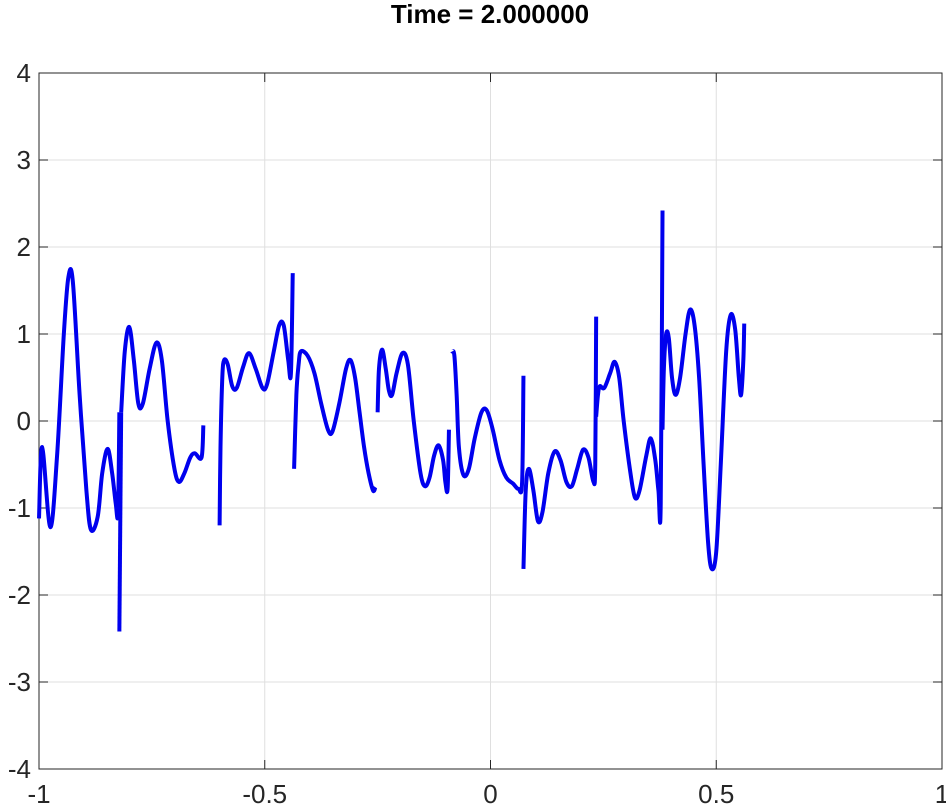 Image resolution: width=946 pixels, height=810 pixels. I want to click on y-tick-label: 1, so click(24, 334).